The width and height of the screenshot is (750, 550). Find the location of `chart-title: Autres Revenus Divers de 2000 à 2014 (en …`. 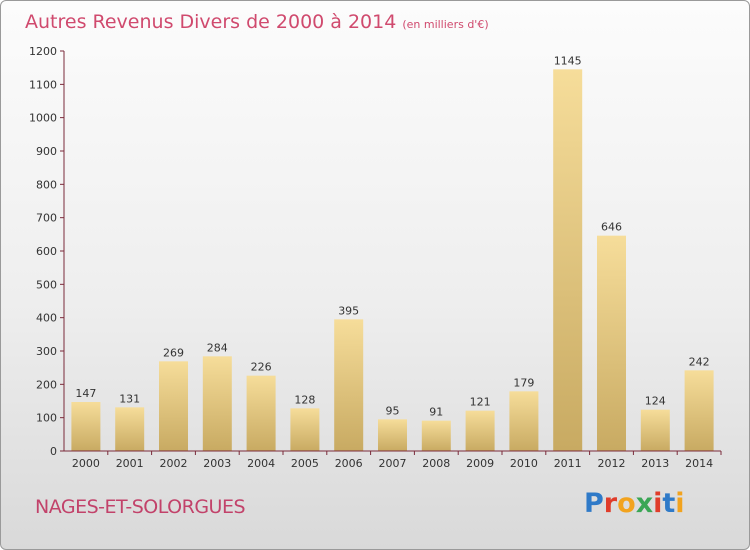

chart-title: Autres Revenus Divers de 2000 à 2014 (en … is located at coordinates (257, 22).